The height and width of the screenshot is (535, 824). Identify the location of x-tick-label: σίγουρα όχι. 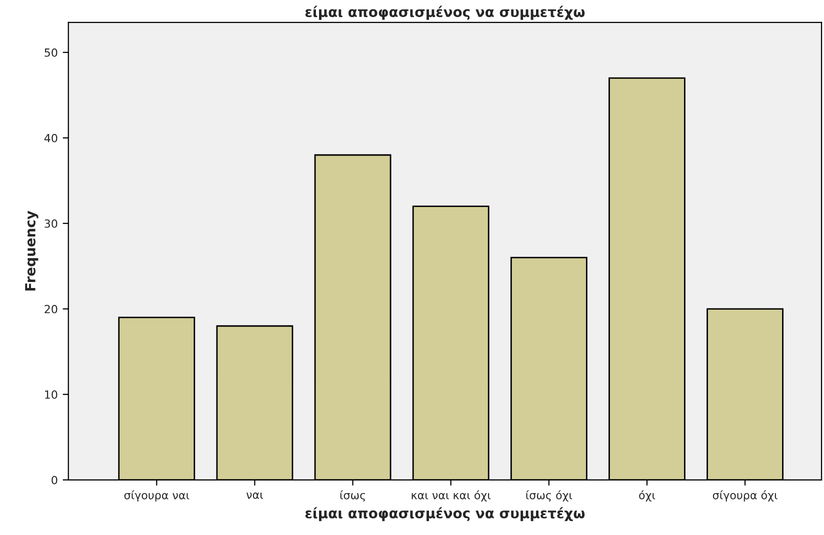
(745, 496).